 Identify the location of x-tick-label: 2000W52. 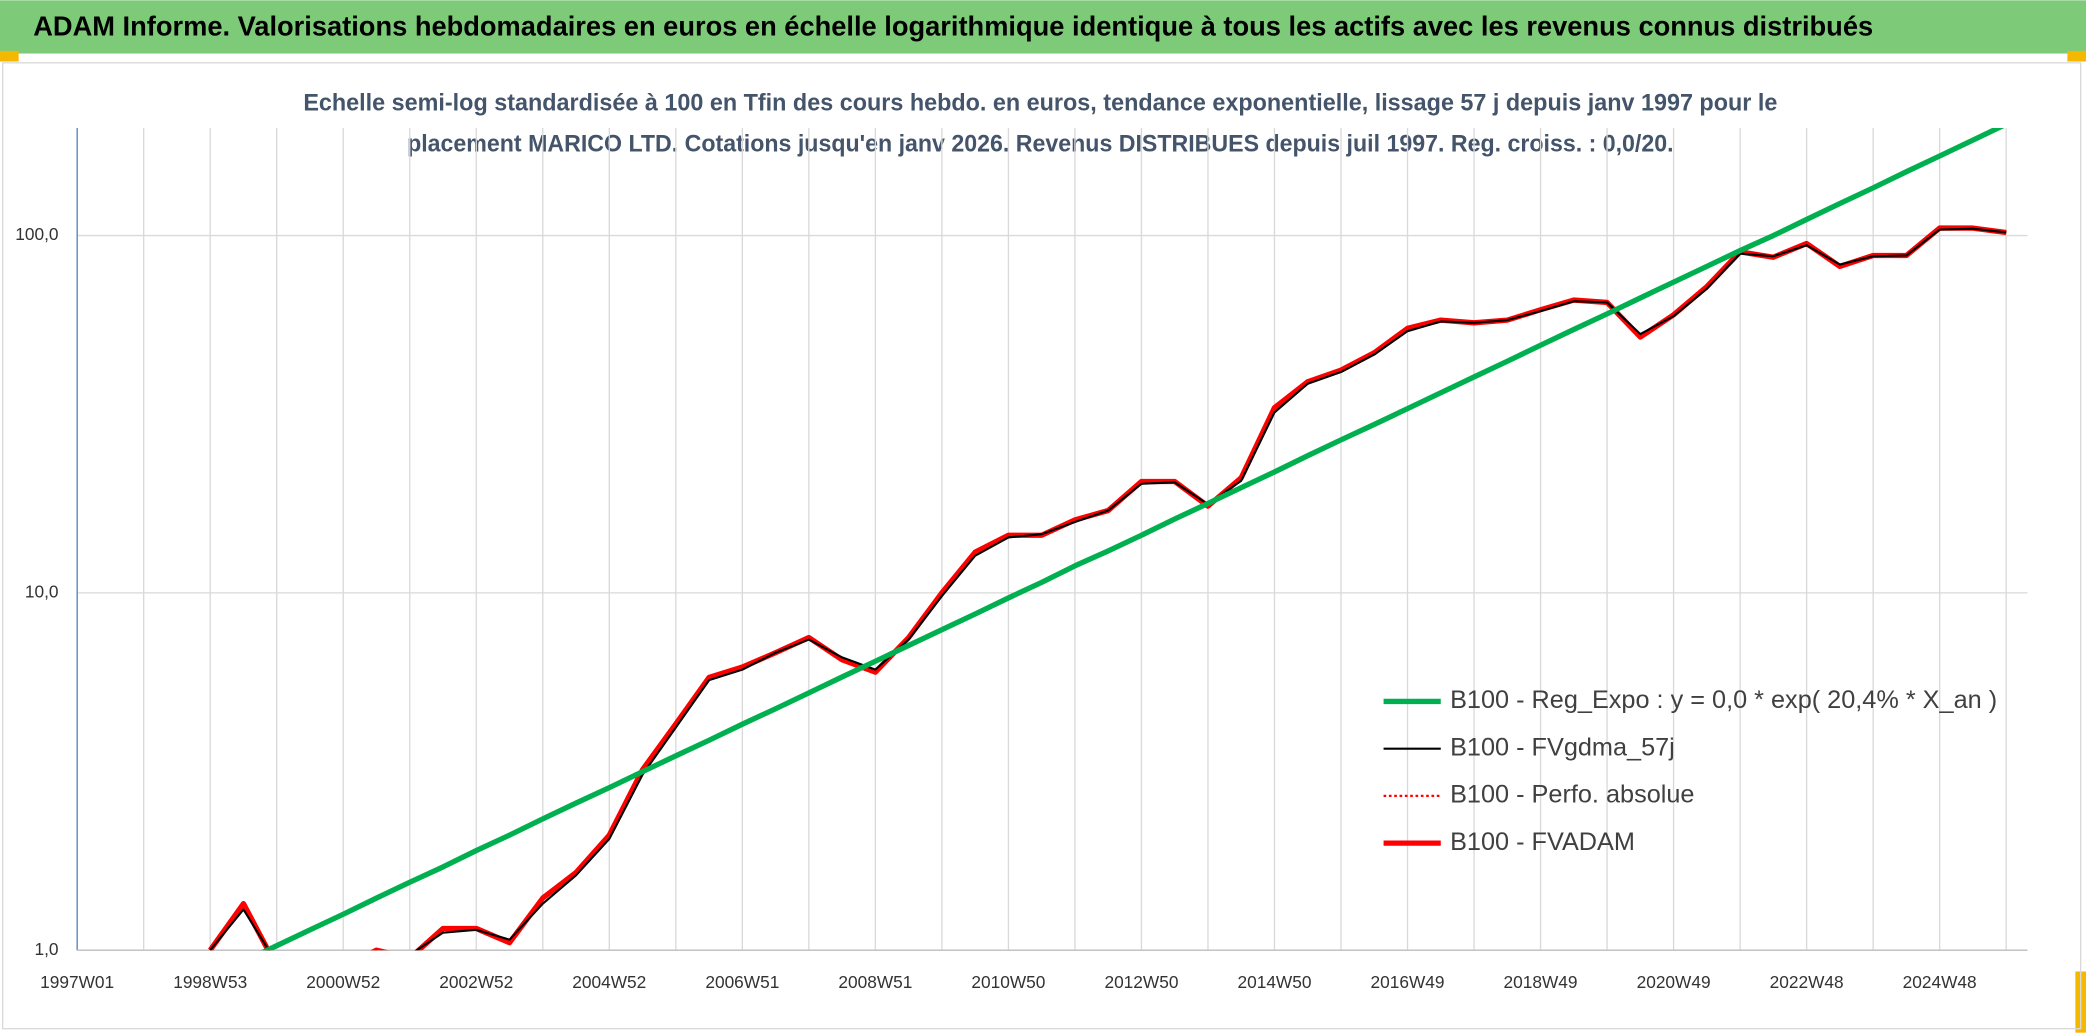
(343, 982).